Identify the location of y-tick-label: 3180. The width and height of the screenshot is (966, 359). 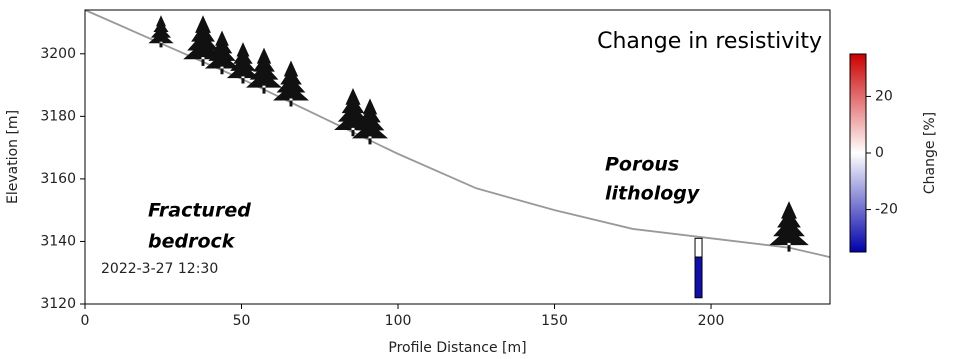
(58, 116).